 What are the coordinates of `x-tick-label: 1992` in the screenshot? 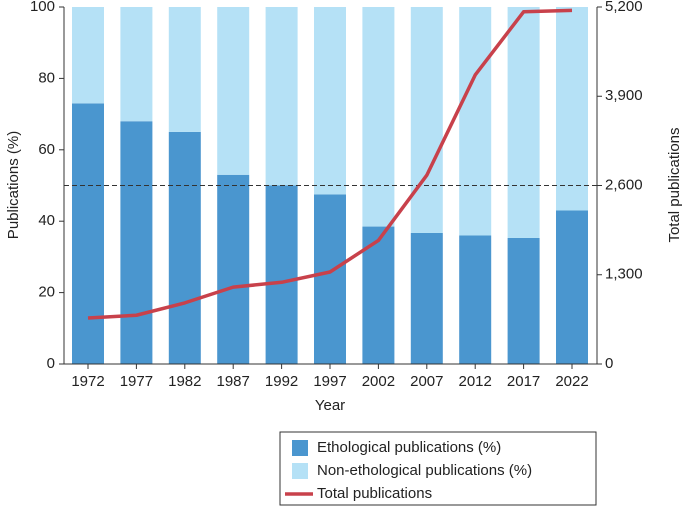 It's located at (281, 381).